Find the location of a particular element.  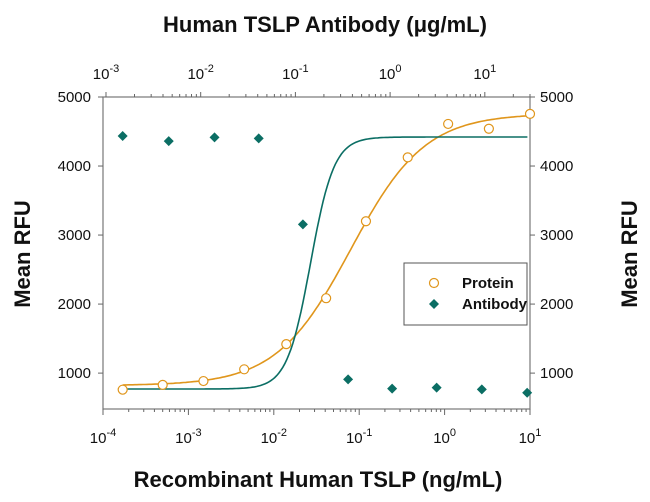

y2-tick-label: 2000 is located at coordinates (556, 304).